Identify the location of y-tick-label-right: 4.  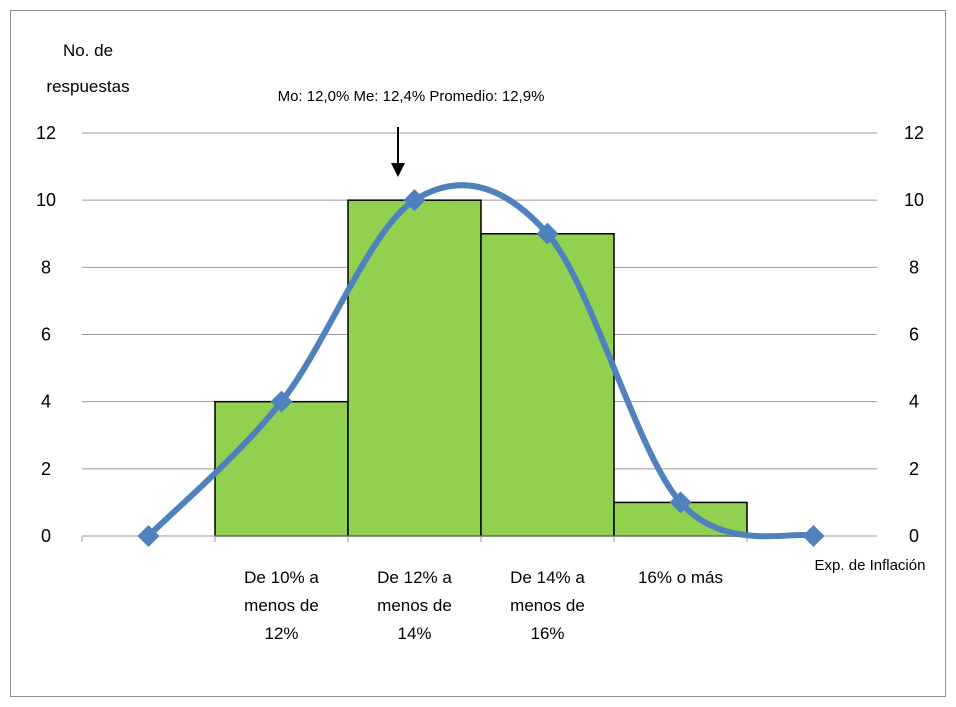
(914, 402).